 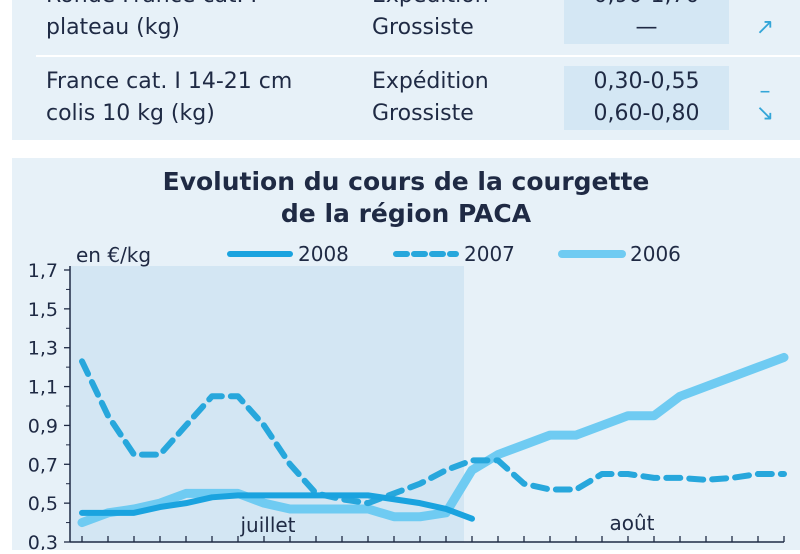 I want to click on month-label-juillet: juillet, so click(x=267, y=525).